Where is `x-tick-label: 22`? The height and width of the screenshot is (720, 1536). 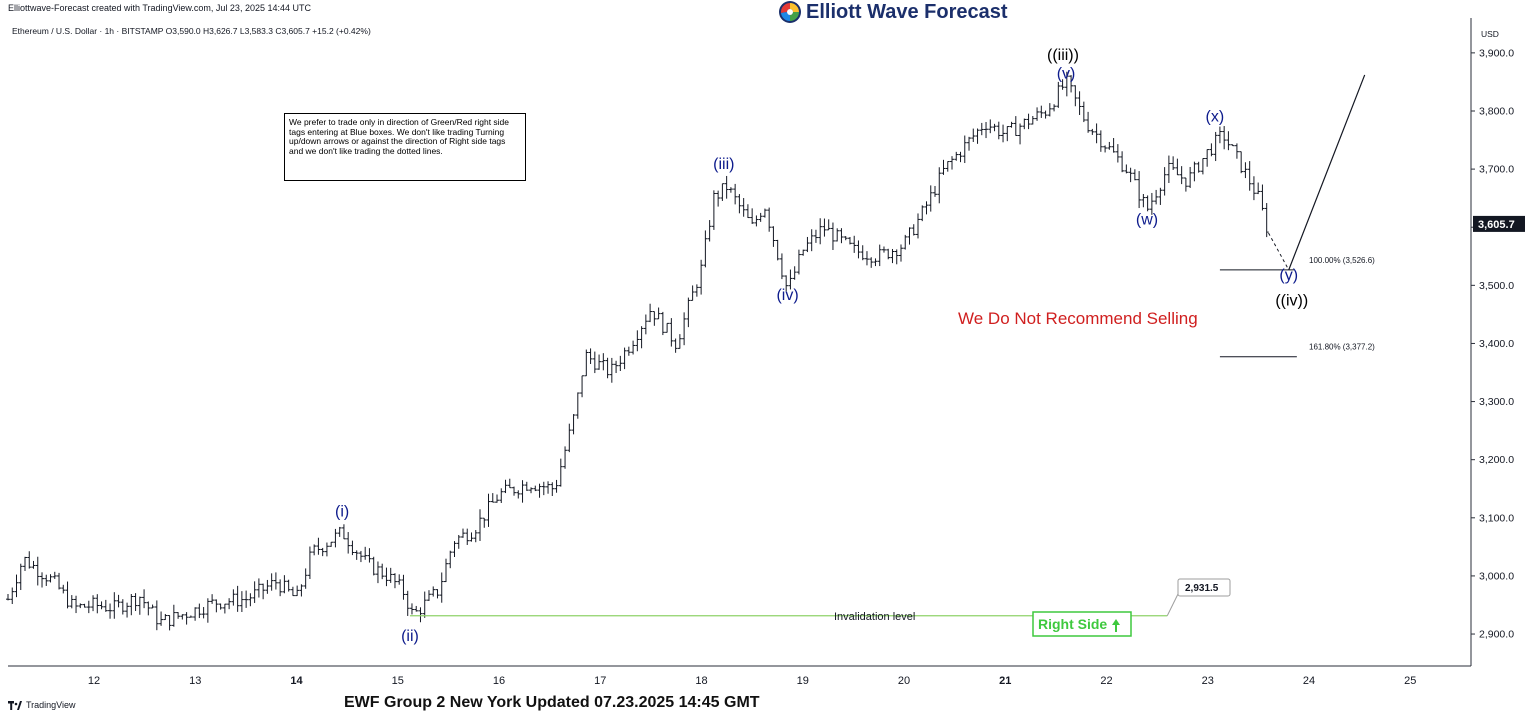 x-tick-label: 22 is located at coordinates (1106, 681).